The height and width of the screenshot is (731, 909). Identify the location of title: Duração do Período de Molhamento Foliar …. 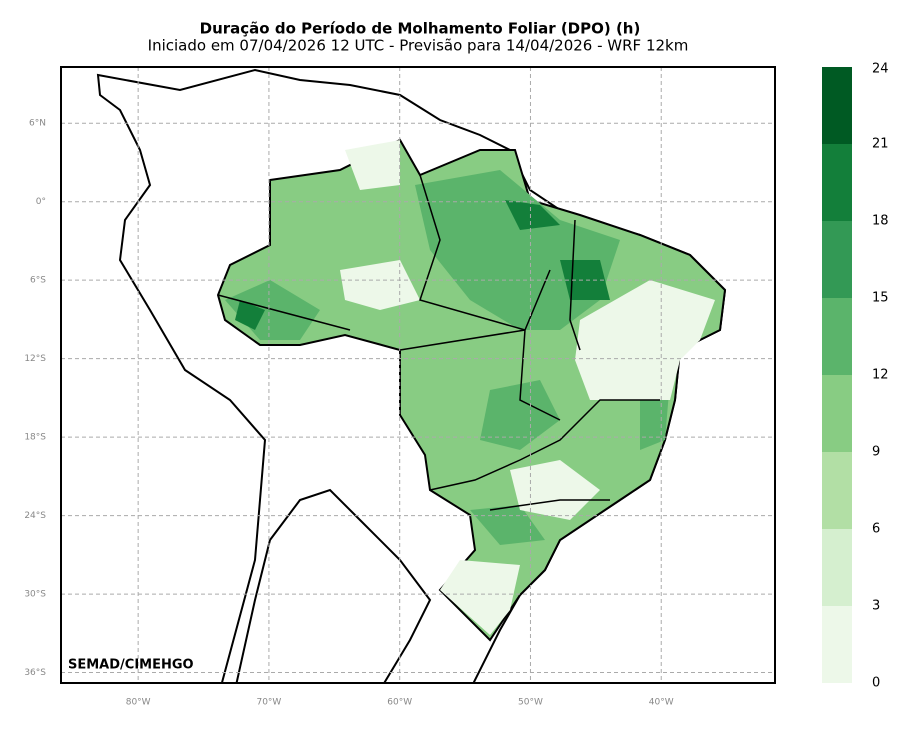
(420, 29).